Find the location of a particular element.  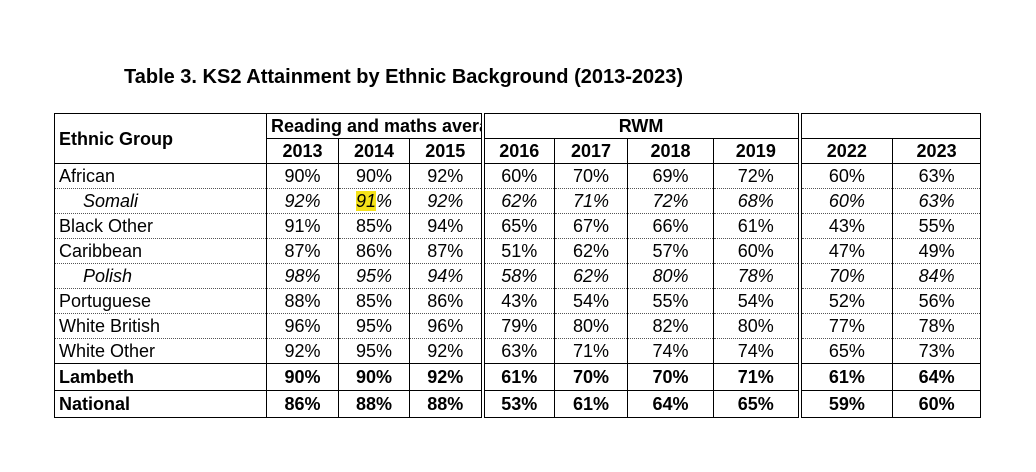

table-row: African 90% 90% 92% 60% 70% 69% 72% 60% 63% is located at coordinates (518, 176).